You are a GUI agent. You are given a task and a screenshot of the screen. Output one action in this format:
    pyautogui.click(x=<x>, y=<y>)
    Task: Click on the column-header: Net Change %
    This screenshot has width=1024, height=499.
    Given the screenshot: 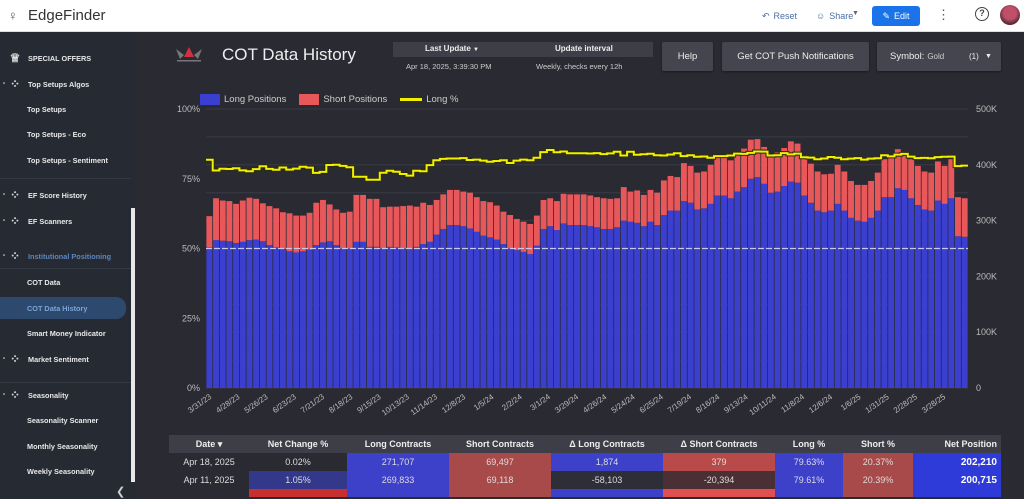 What is the action you would take?
    pyautogui.click(x=298, y=444)
    